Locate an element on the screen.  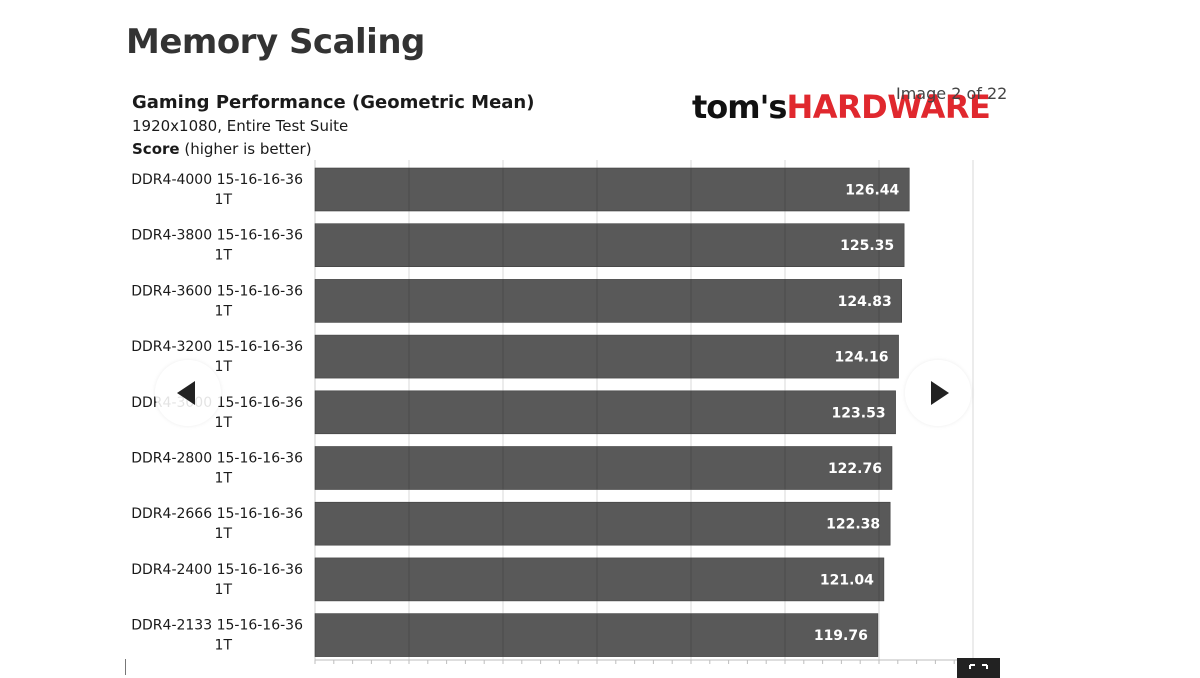
page-title: Memory Scaling is located at coordinates (275, 42).